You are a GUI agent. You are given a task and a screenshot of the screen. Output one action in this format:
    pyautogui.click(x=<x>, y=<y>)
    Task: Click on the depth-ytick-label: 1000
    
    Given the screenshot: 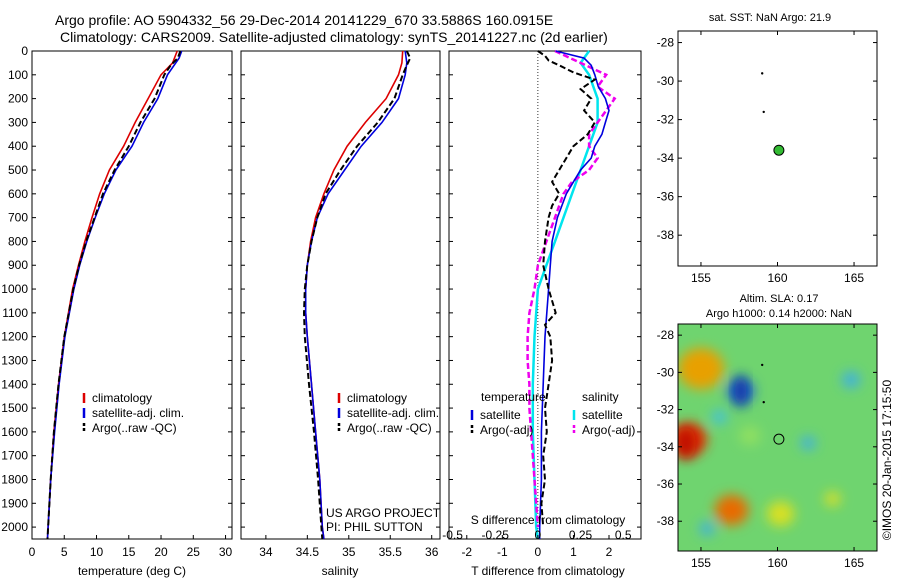 What is the action you would take?
    pyautogui.click(x=14, y=289)
    